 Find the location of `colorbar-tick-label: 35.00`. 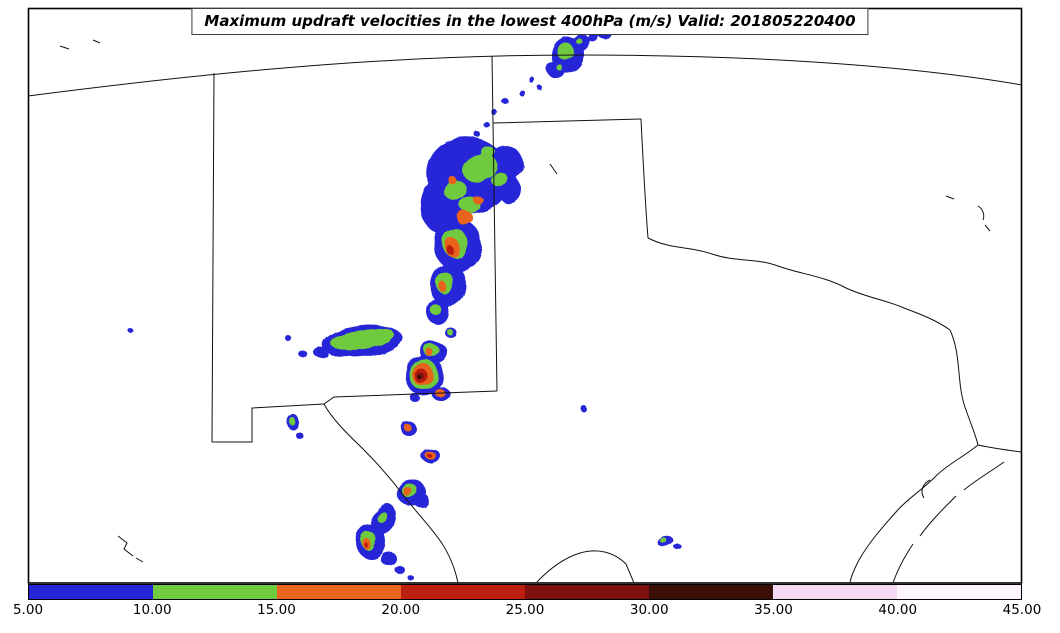

colorbar-tick-label: 35.00 is located at coordinates (773, 610).